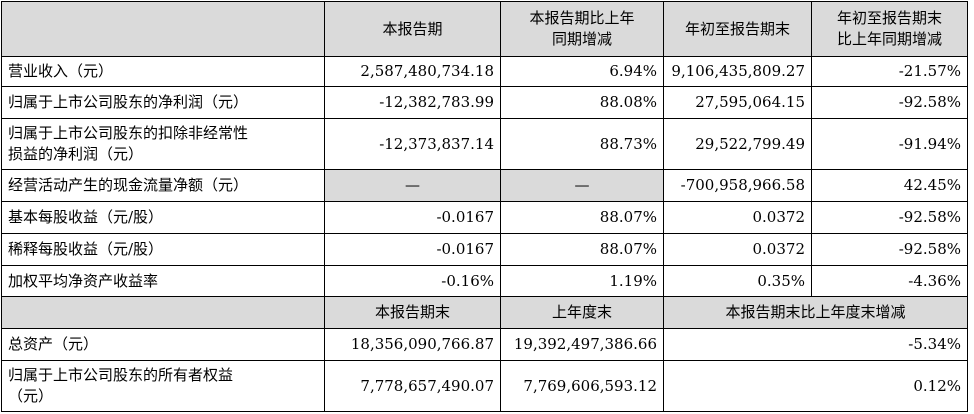 The image size is (974, 414). What do you see at coordinates (412, 102) in the screenshot?
I see `cell-value: -12,382,783.99` at bounding box center [412, 102].